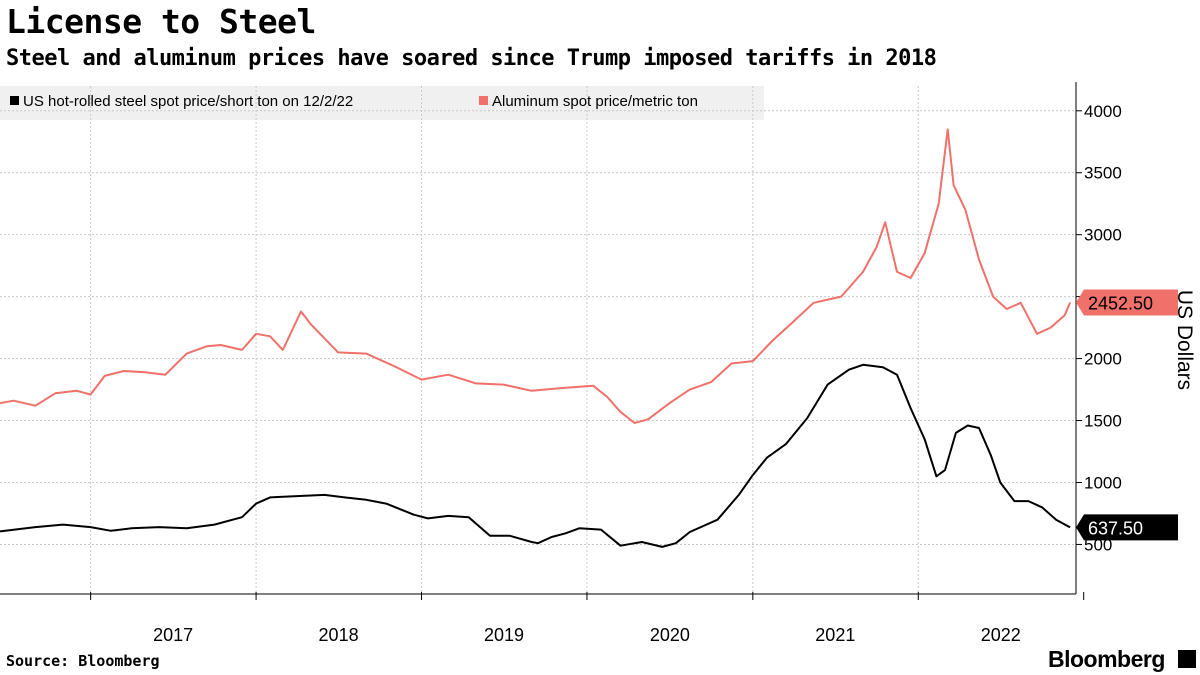 This screenshot has width=1200, height=675. Describe the element at coordinates (835, 635) in the screenshot. I see `x-tick-label: 2021` at that location.